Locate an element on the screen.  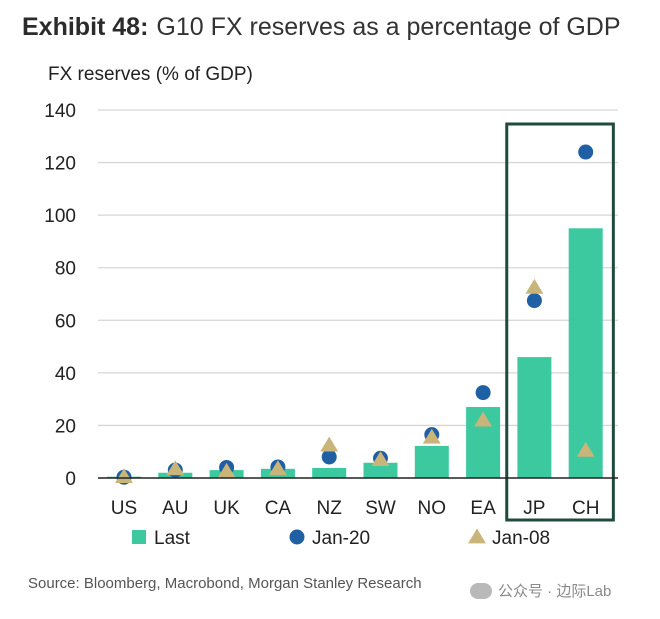
x-tick-label: US is located at coordinates (124, 508).